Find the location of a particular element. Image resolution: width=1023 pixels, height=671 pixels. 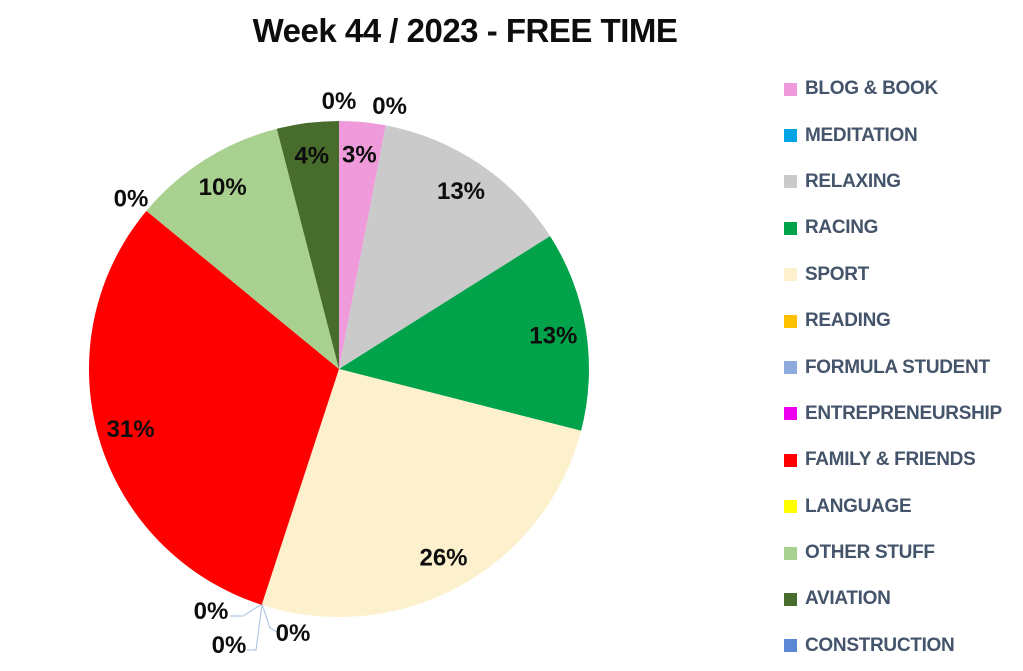

legend-item-reading: READING is located at coordinates (893, 321).